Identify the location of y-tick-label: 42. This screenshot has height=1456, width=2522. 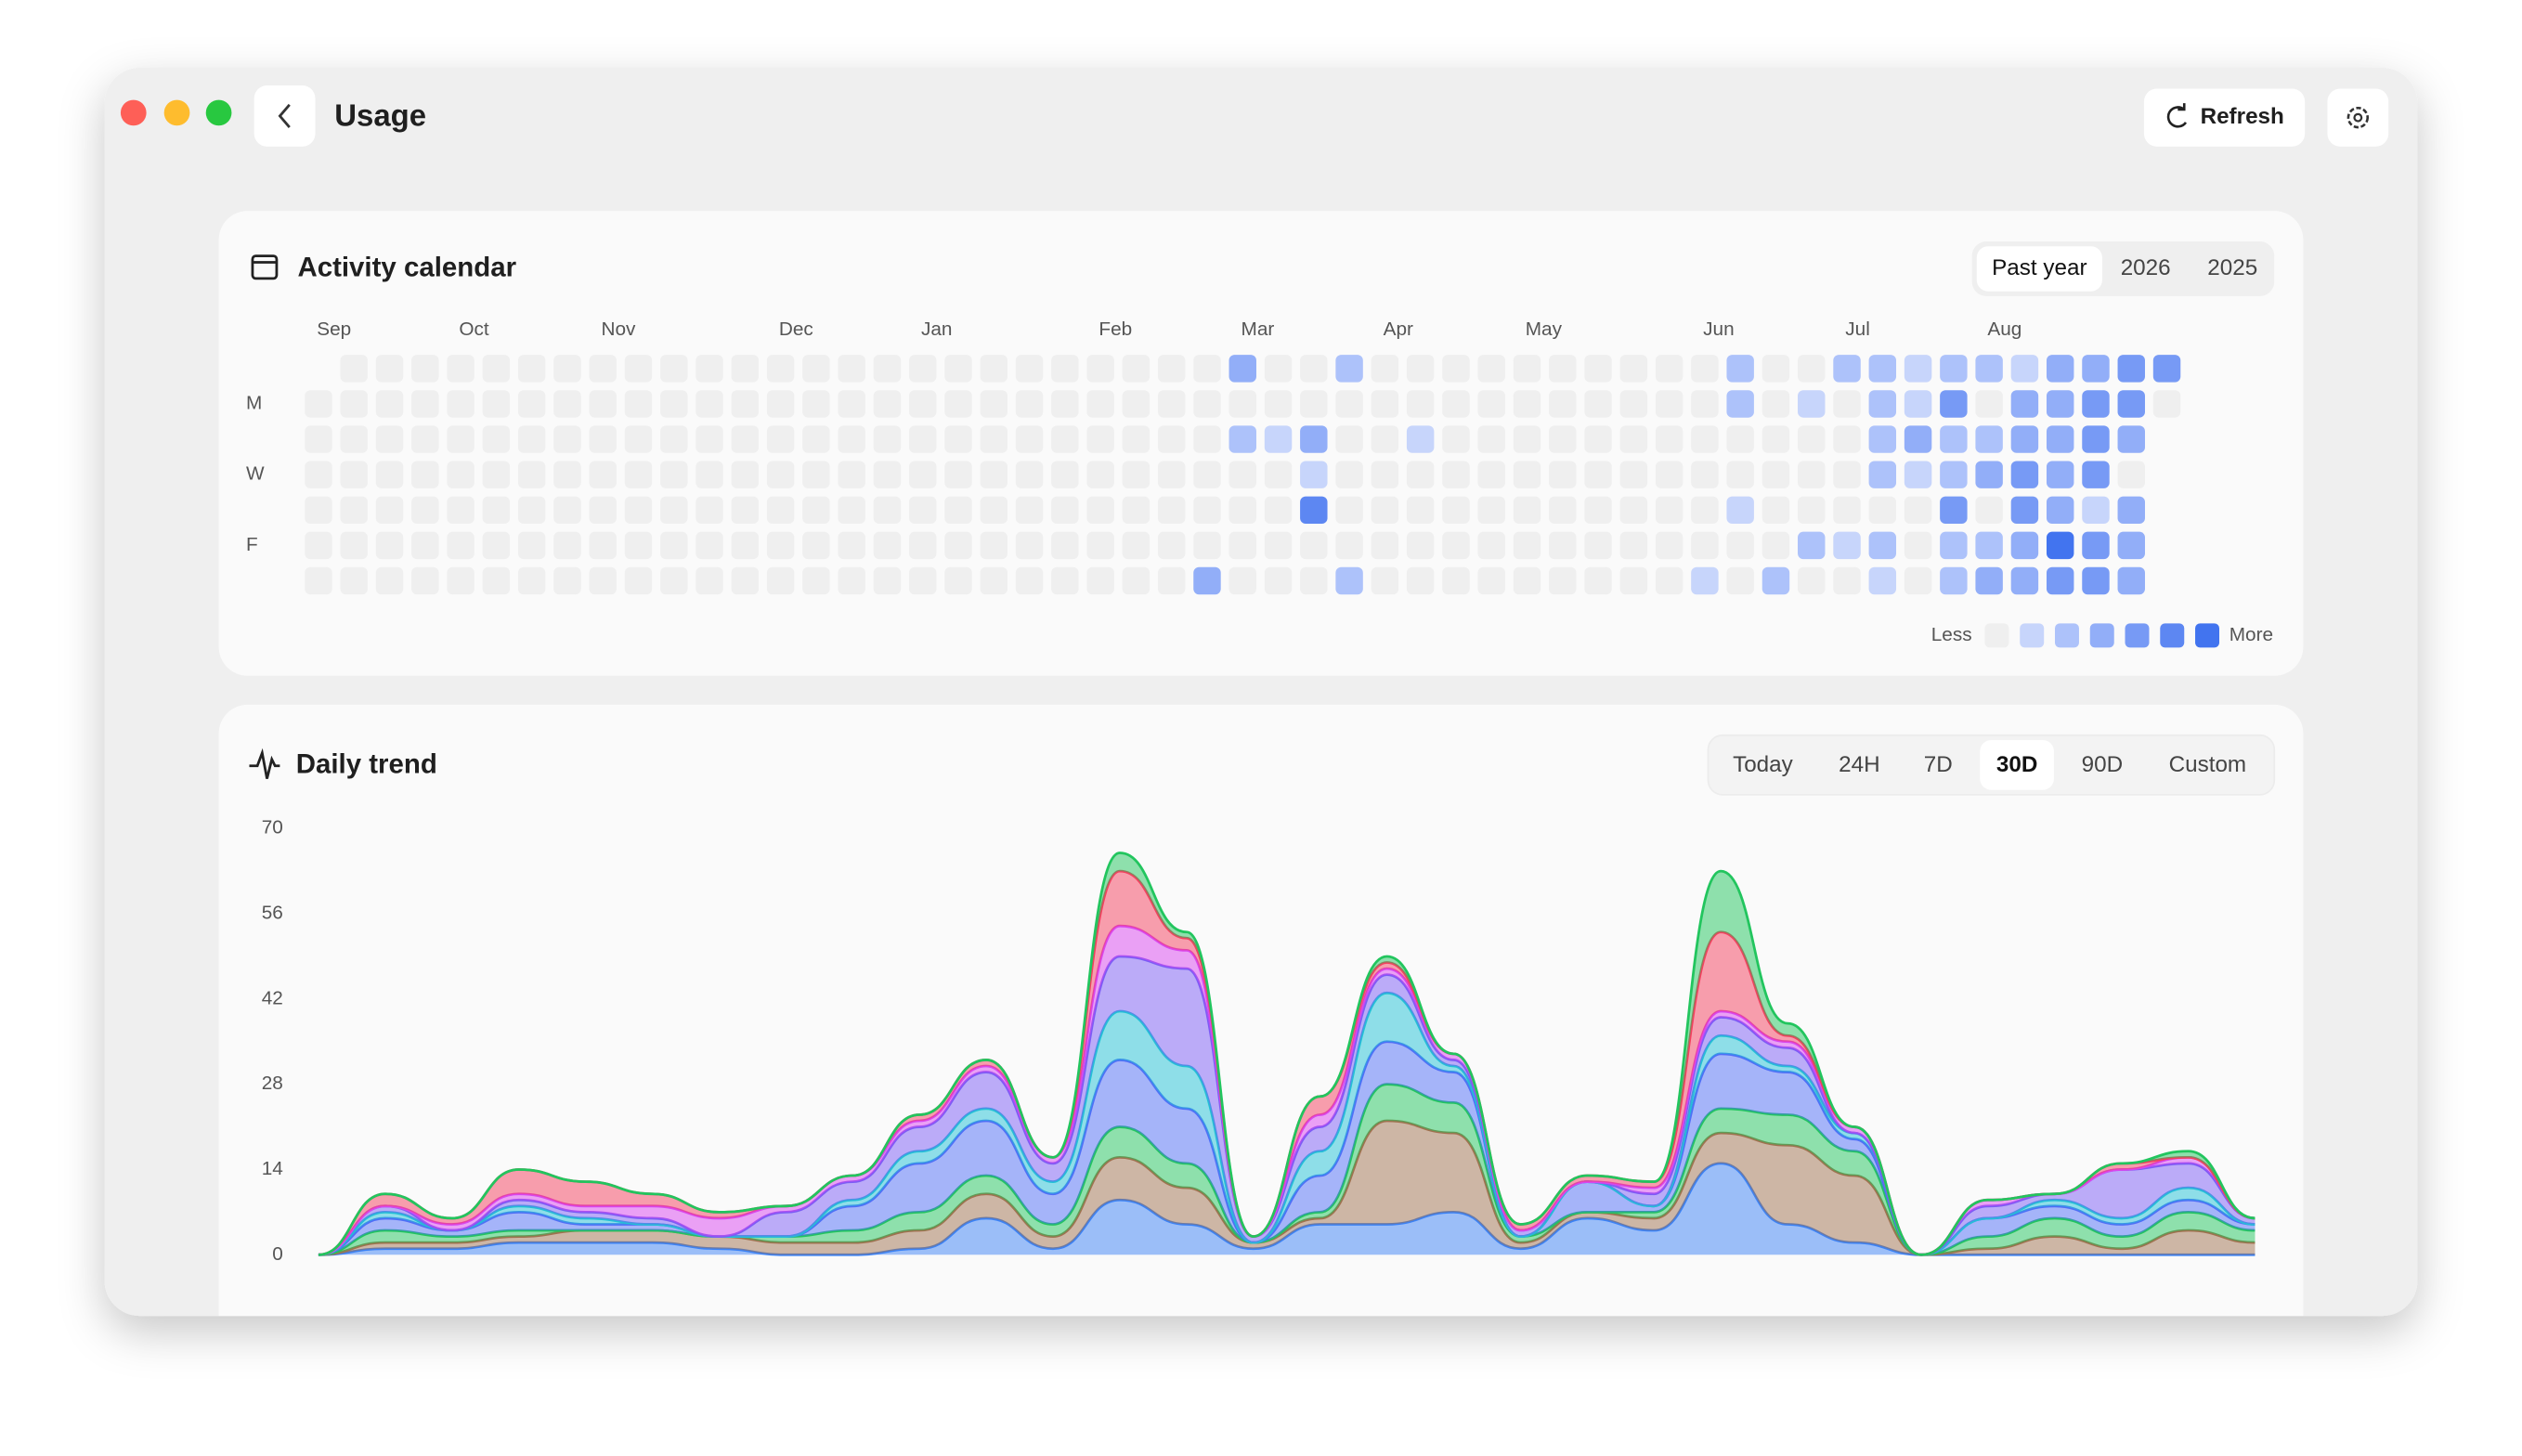
(272, 998).